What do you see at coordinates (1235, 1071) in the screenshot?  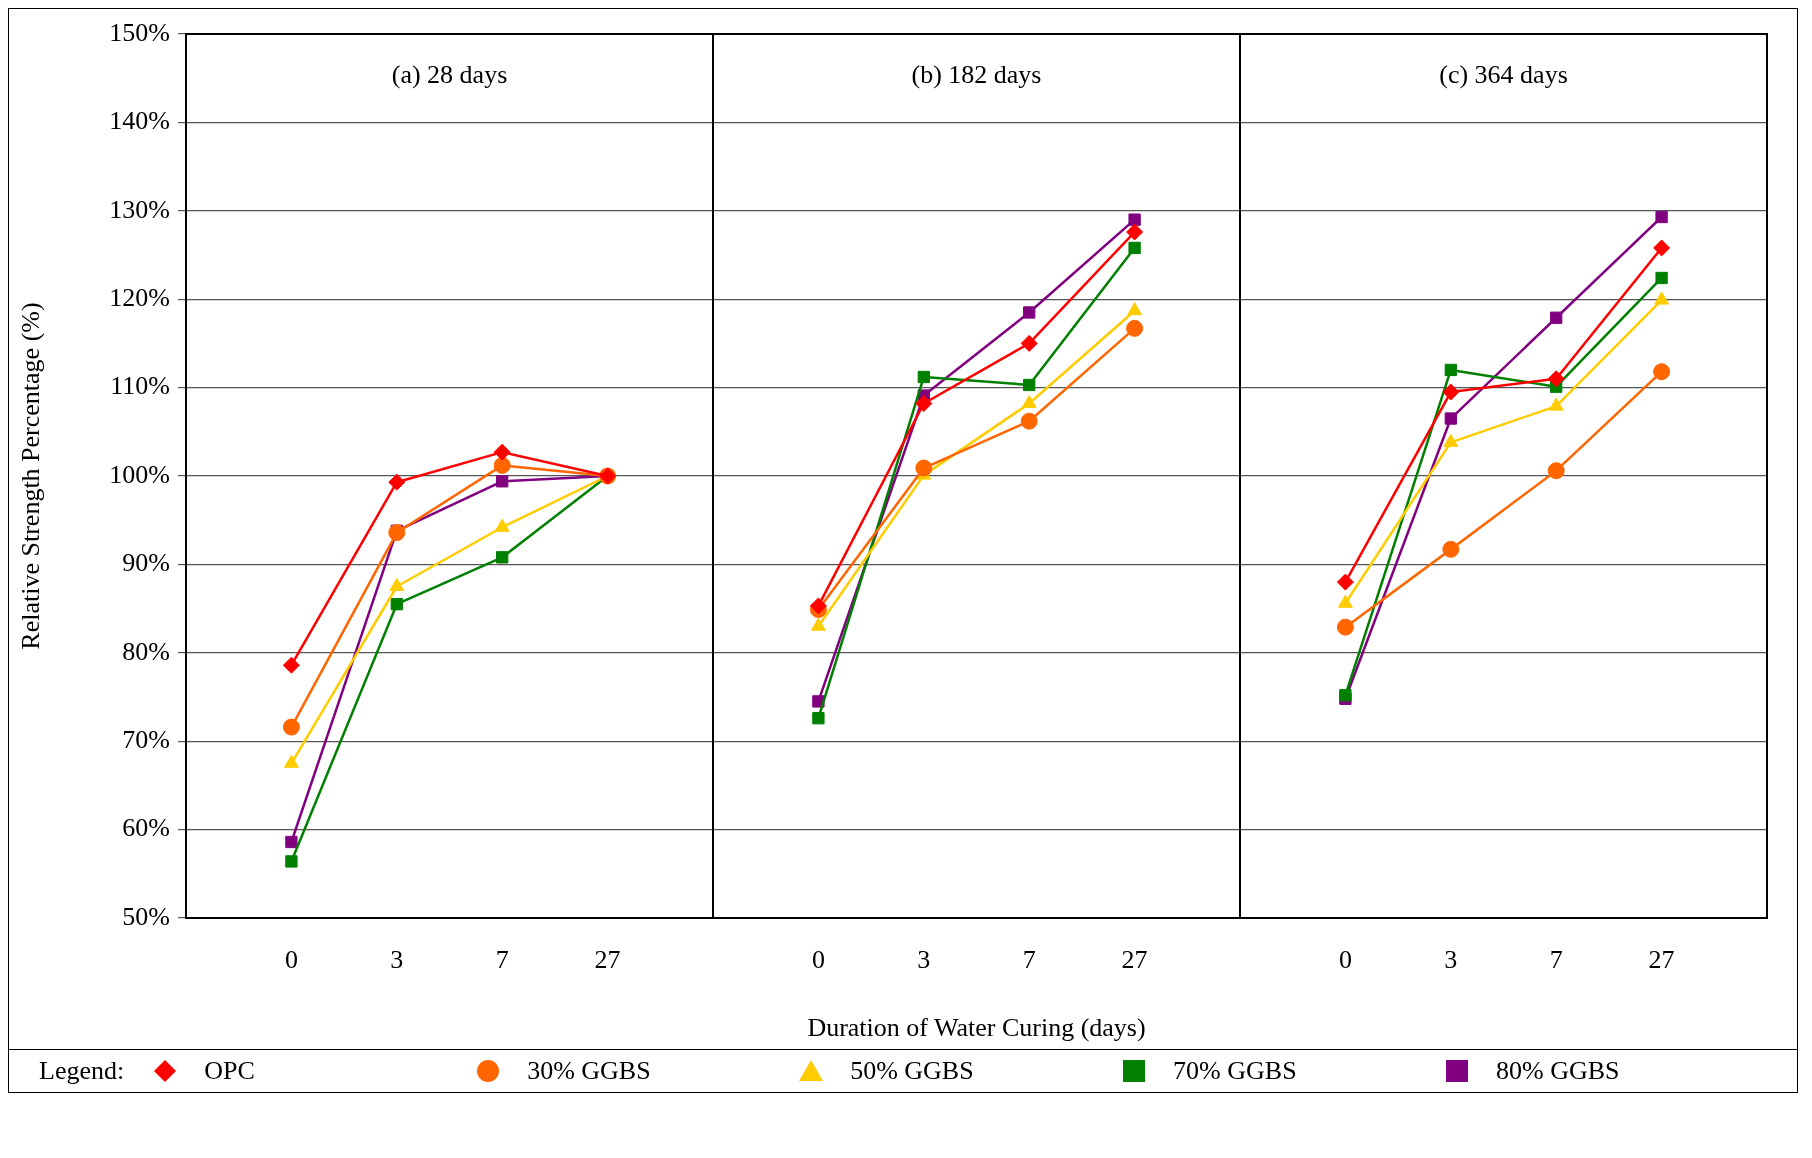 I see `legend-label: 70% GGBS` at bounding box center [1235, 1071].